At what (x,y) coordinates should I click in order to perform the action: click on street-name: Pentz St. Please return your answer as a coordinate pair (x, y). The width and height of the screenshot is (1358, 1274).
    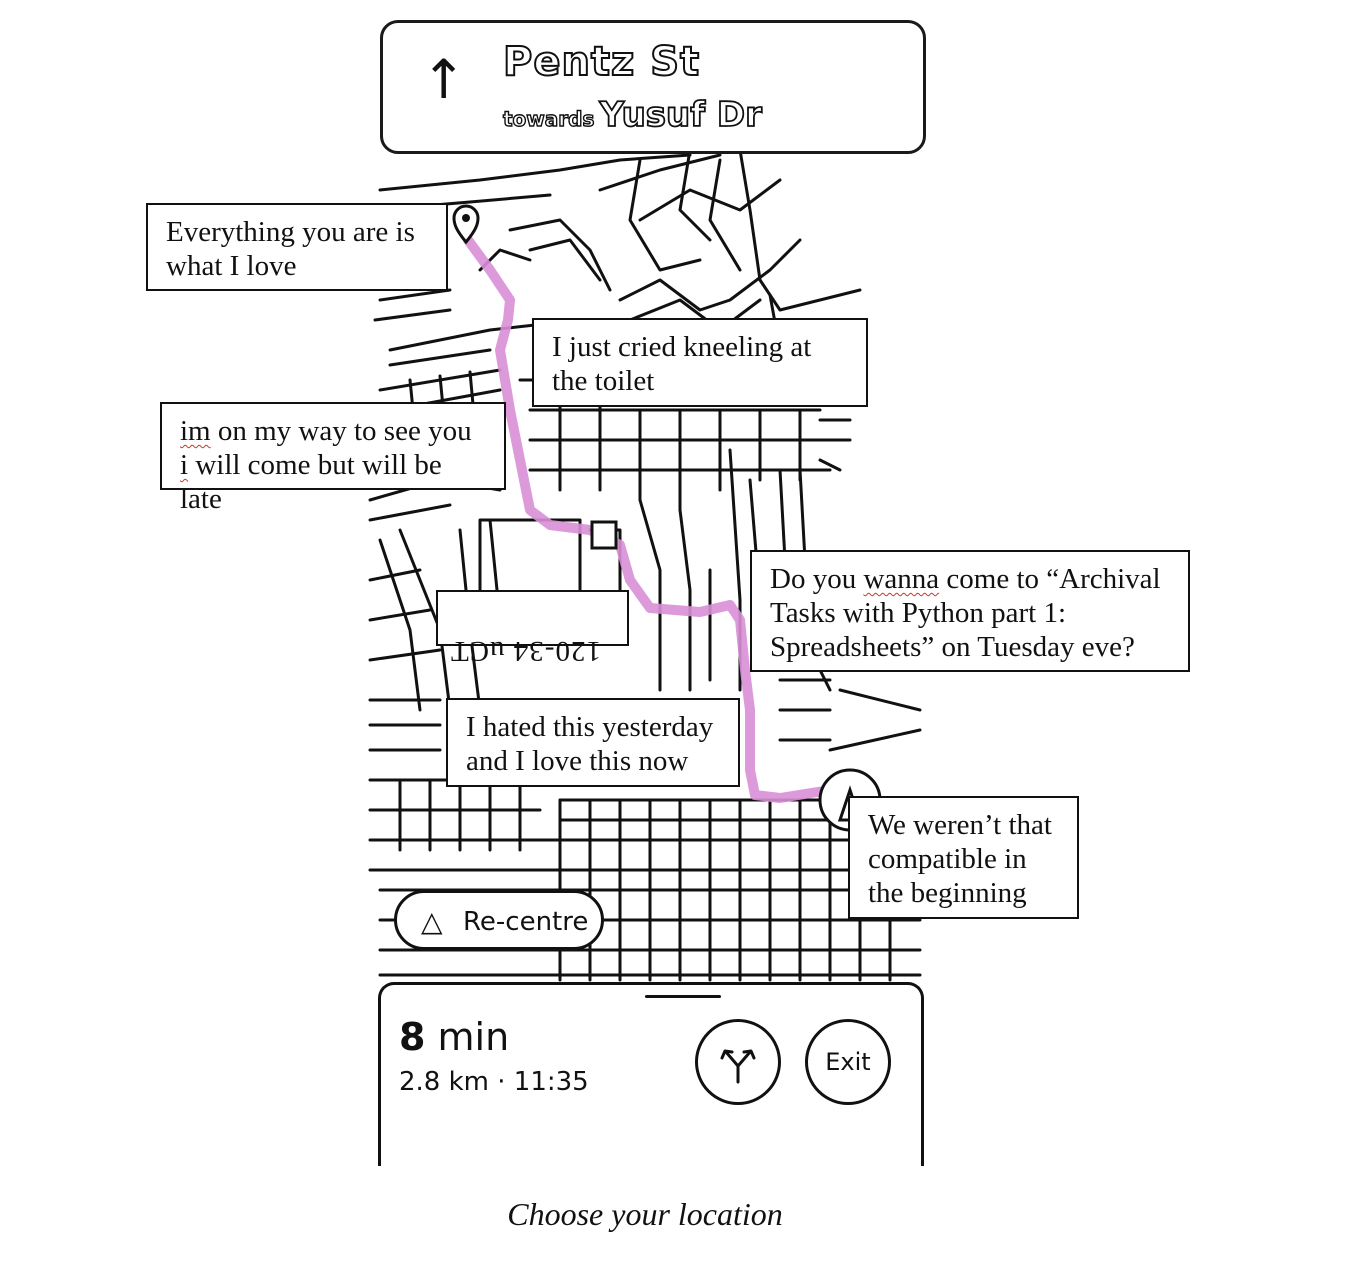
    Looking at the image, I should click on (601, 62).